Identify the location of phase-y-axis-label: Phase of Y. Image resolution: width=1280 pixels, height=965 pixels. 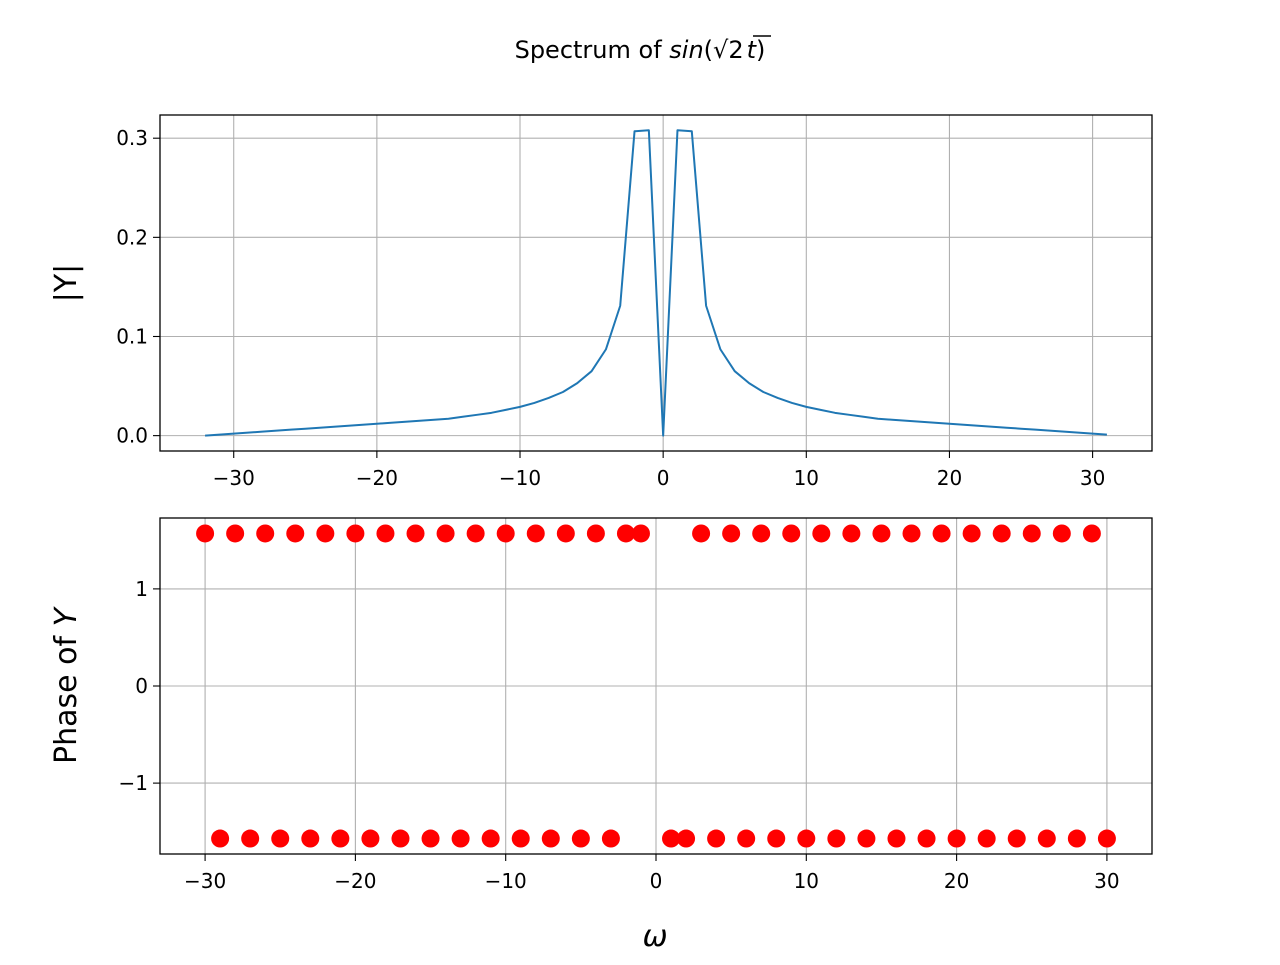
(66, 684).